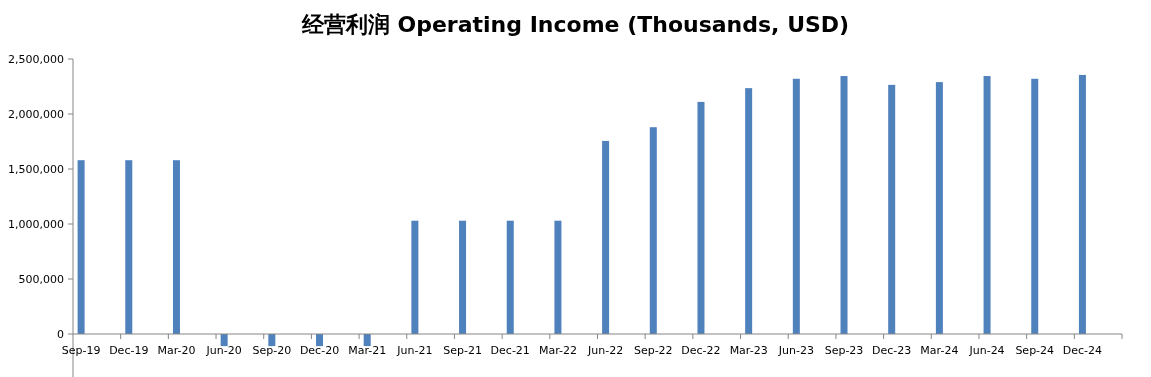 The height and width of the screenshot is (377, 1151). I want to click on x-tick-label: Dec-20, so click(319, 350).